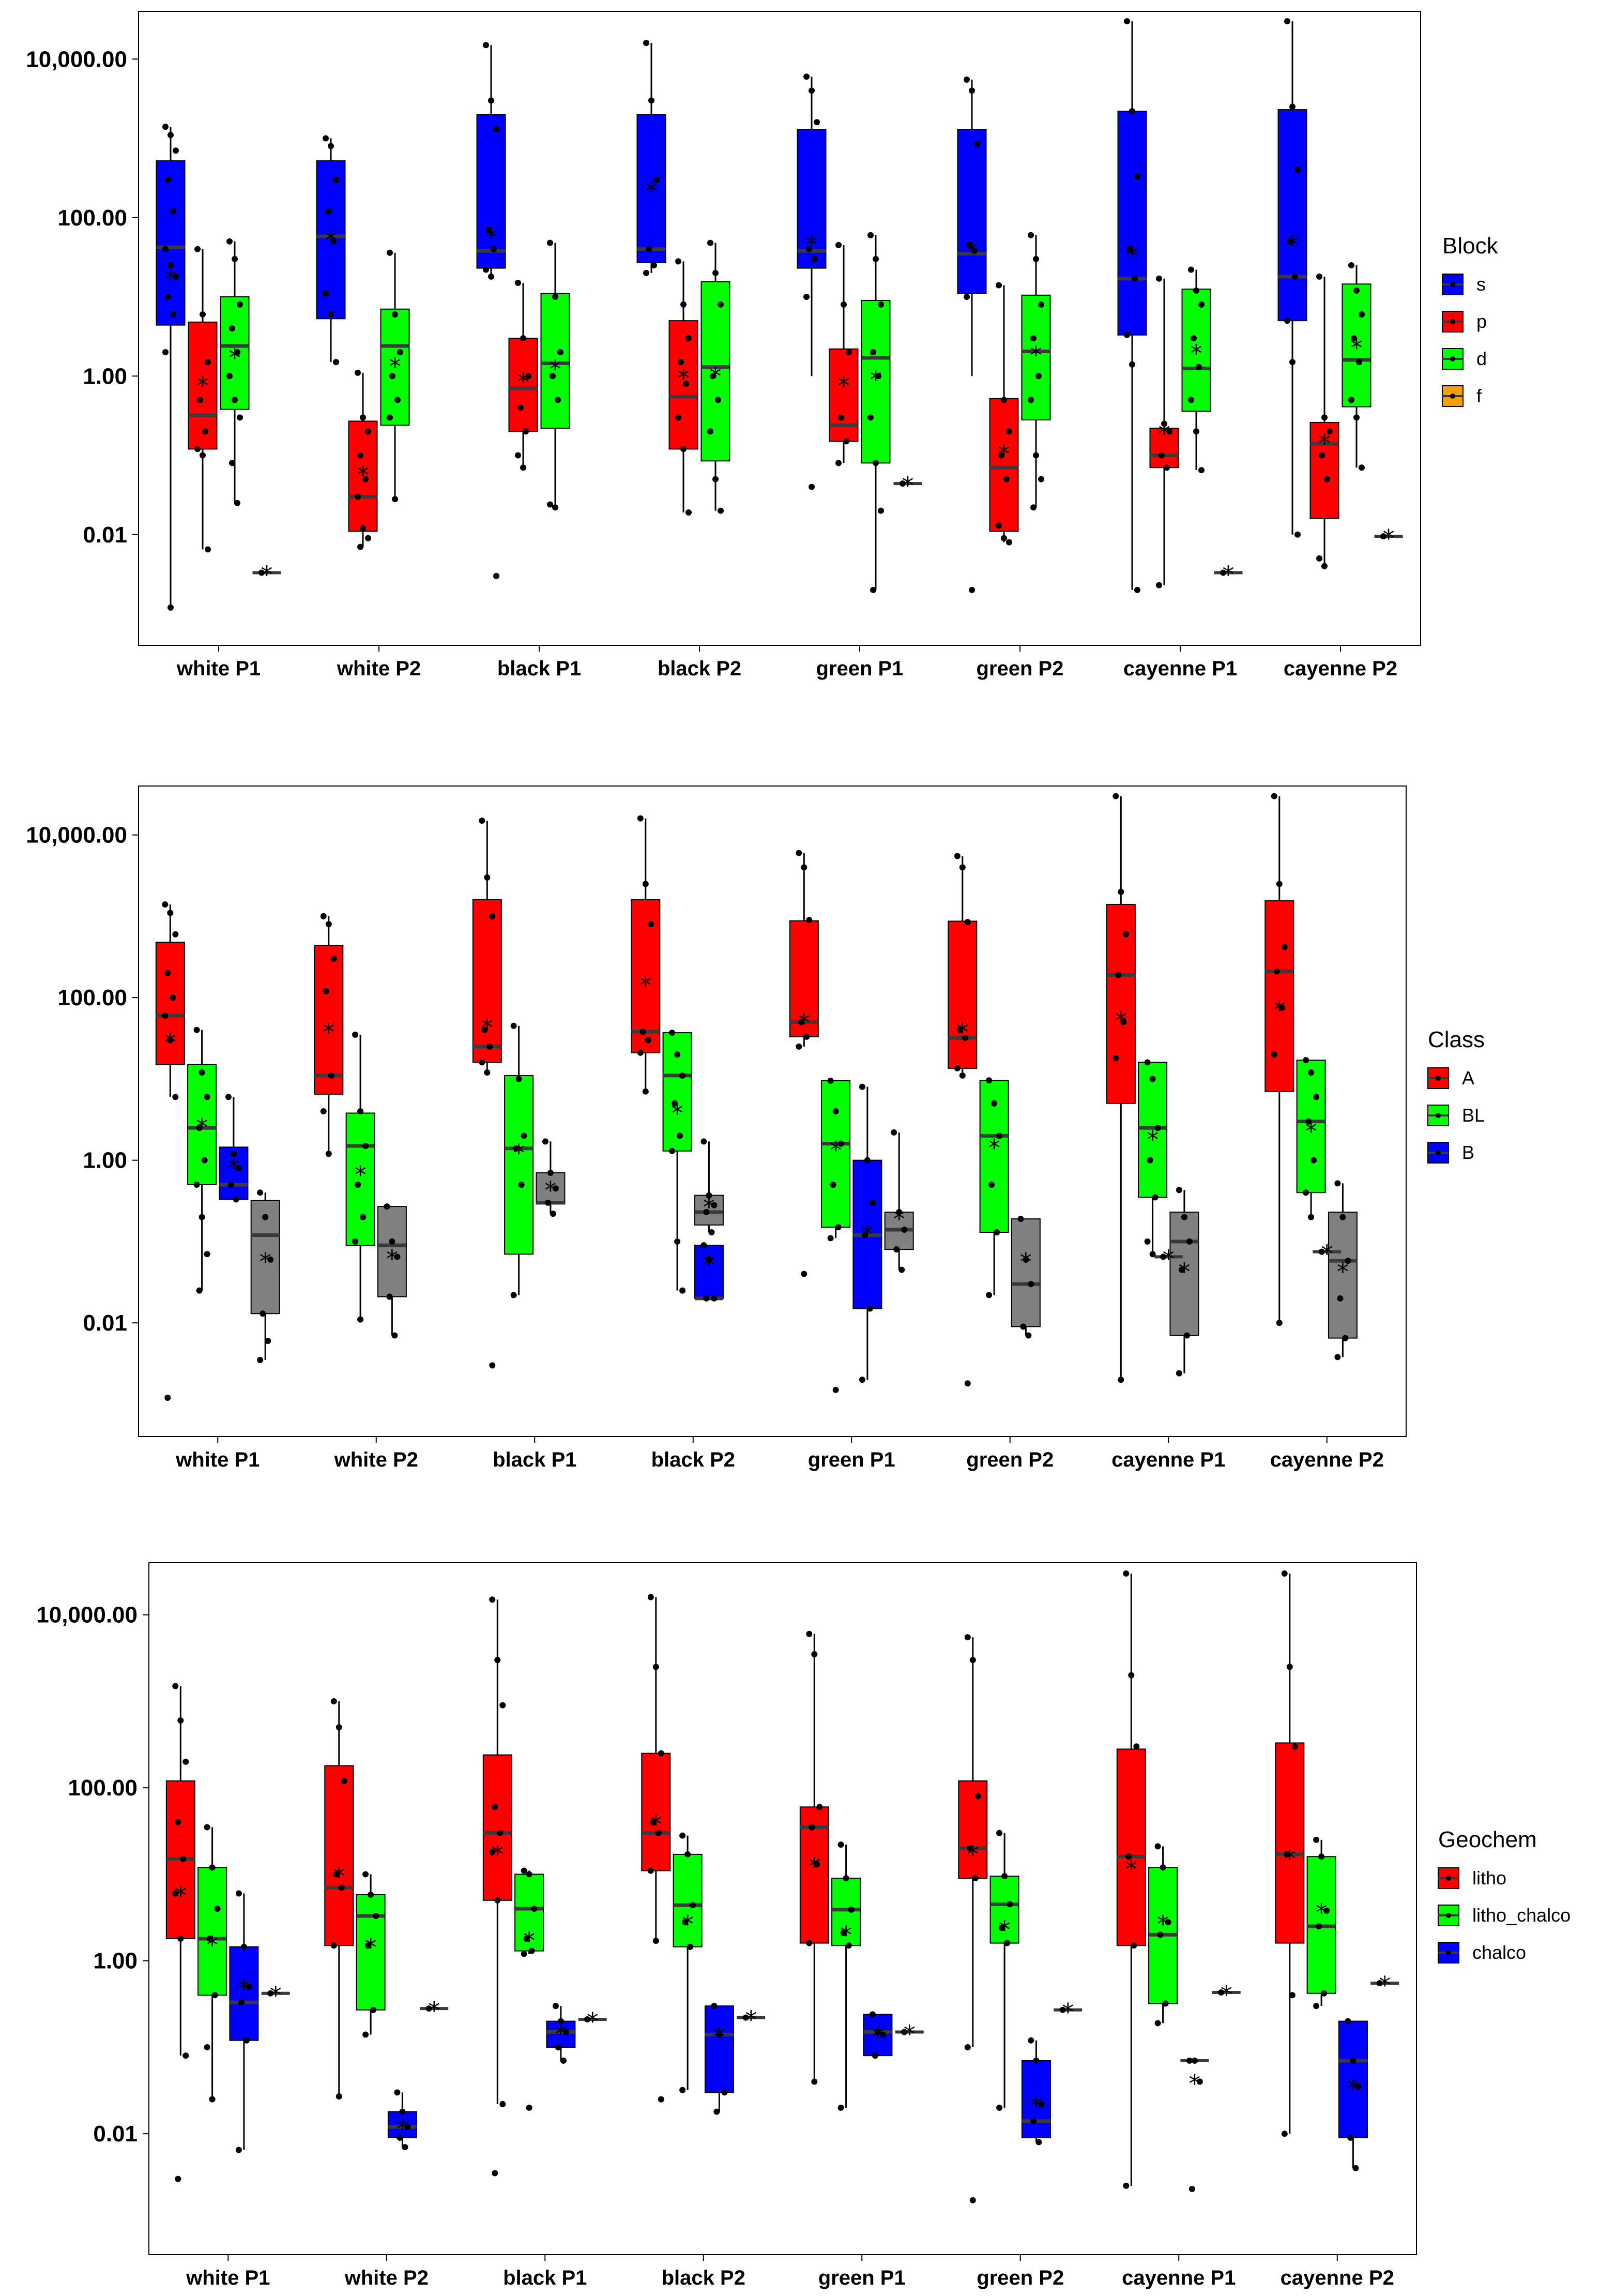  Describe the element at coordinates (1228, 575) in the screenshot. I see `box-f-6: *` at that location.